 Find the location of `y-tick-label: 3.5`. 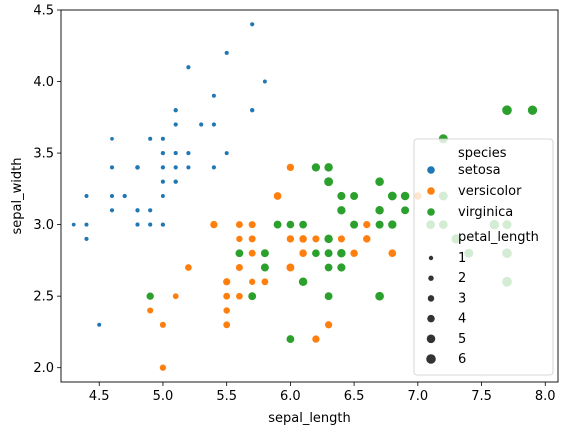

y-tick-label: 3.5 is located at coordinates (43, 154).